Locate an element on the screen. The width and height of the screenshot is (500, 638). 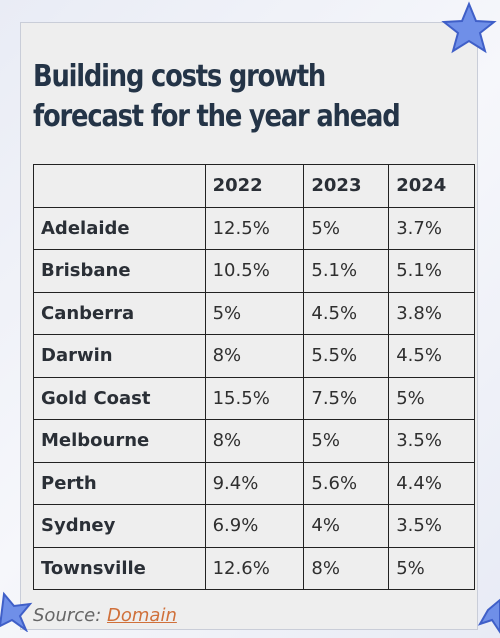
value-cell-2022: 5% is located at coordinates (254, 313).